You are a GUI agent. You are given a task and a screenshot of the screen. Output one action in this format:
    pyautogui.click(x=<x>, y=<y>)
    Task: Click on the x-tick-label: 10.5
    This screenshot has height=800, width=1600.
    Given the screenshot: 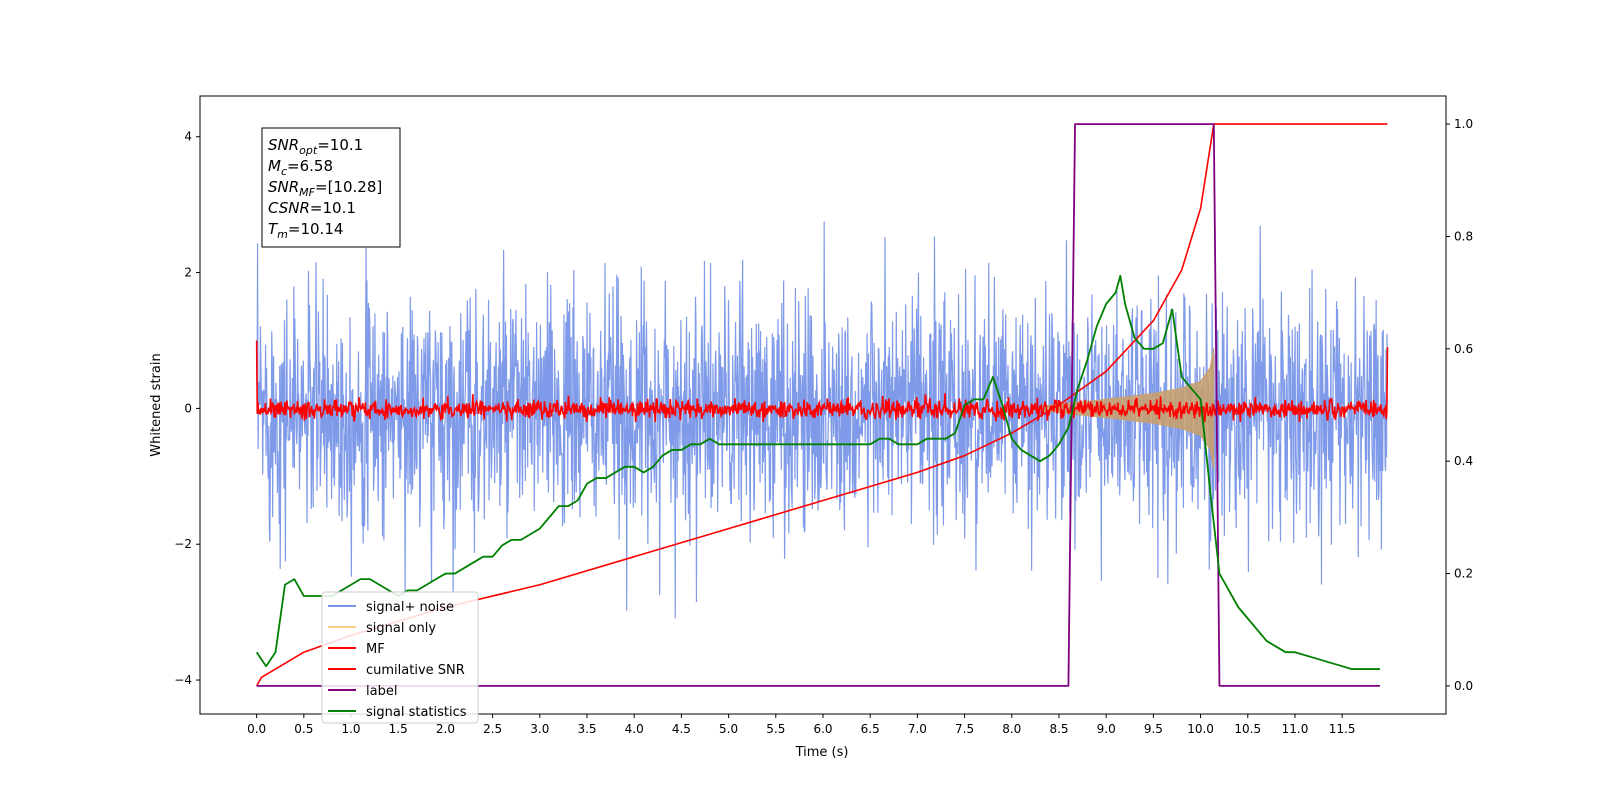 What is the action you would take?
    pyautogui.click(x=1247, y=729)
    